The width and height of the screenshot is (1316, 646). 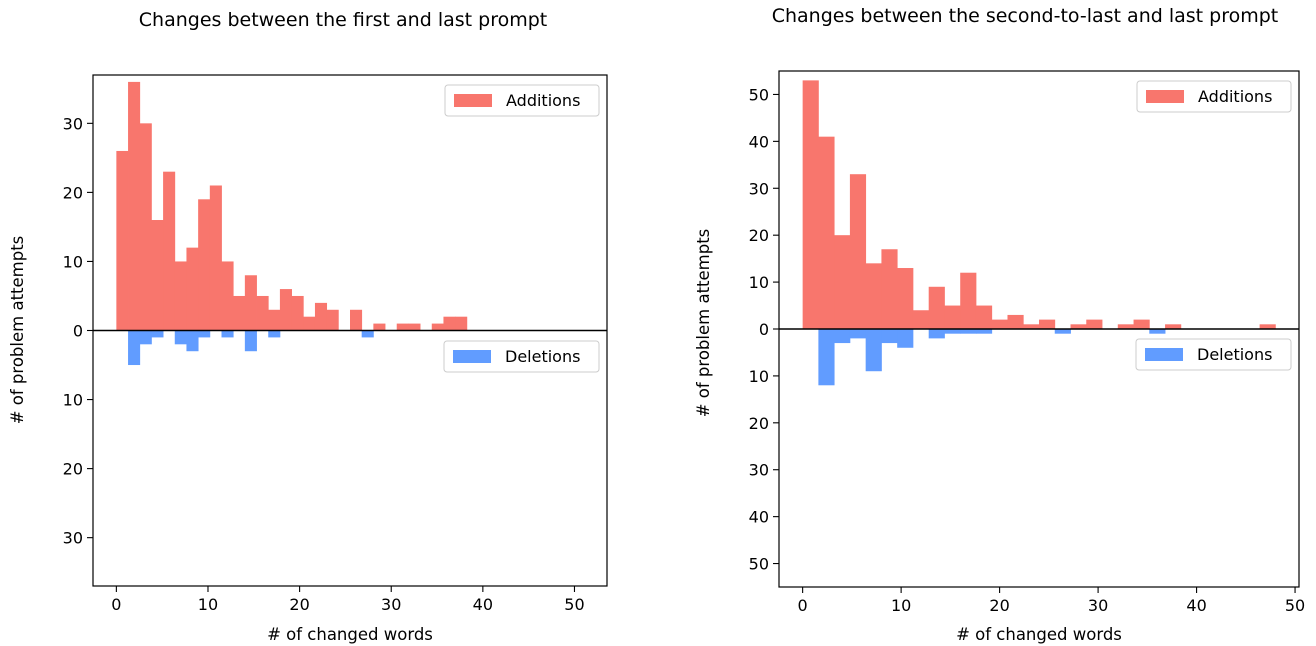 I want to click on y-tick-label: 40, so click(x=759, y=141).